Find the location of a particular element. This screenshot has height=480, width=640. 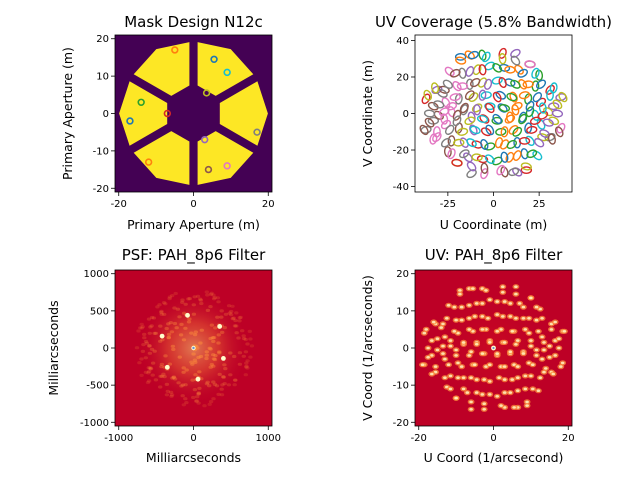

psf-ticks: -1000 0 1000 -1000 -500 0 500 1000 is located at coordinates (180, 356).